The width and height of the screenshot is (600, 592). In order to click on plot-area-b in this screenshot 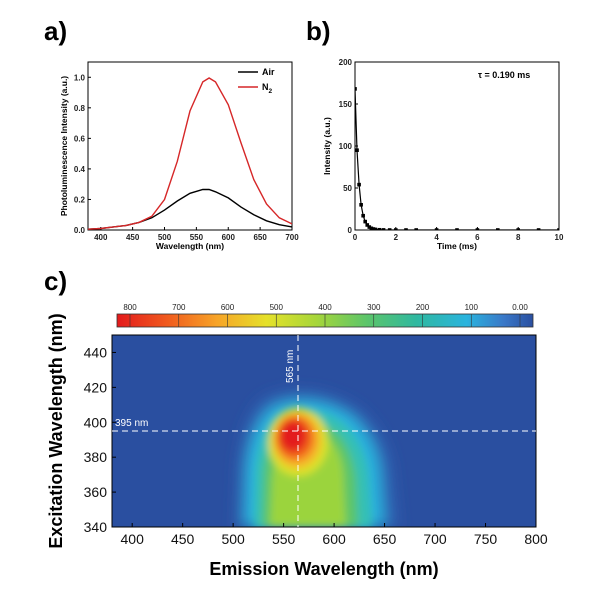, I will do `click(457, 146)`.